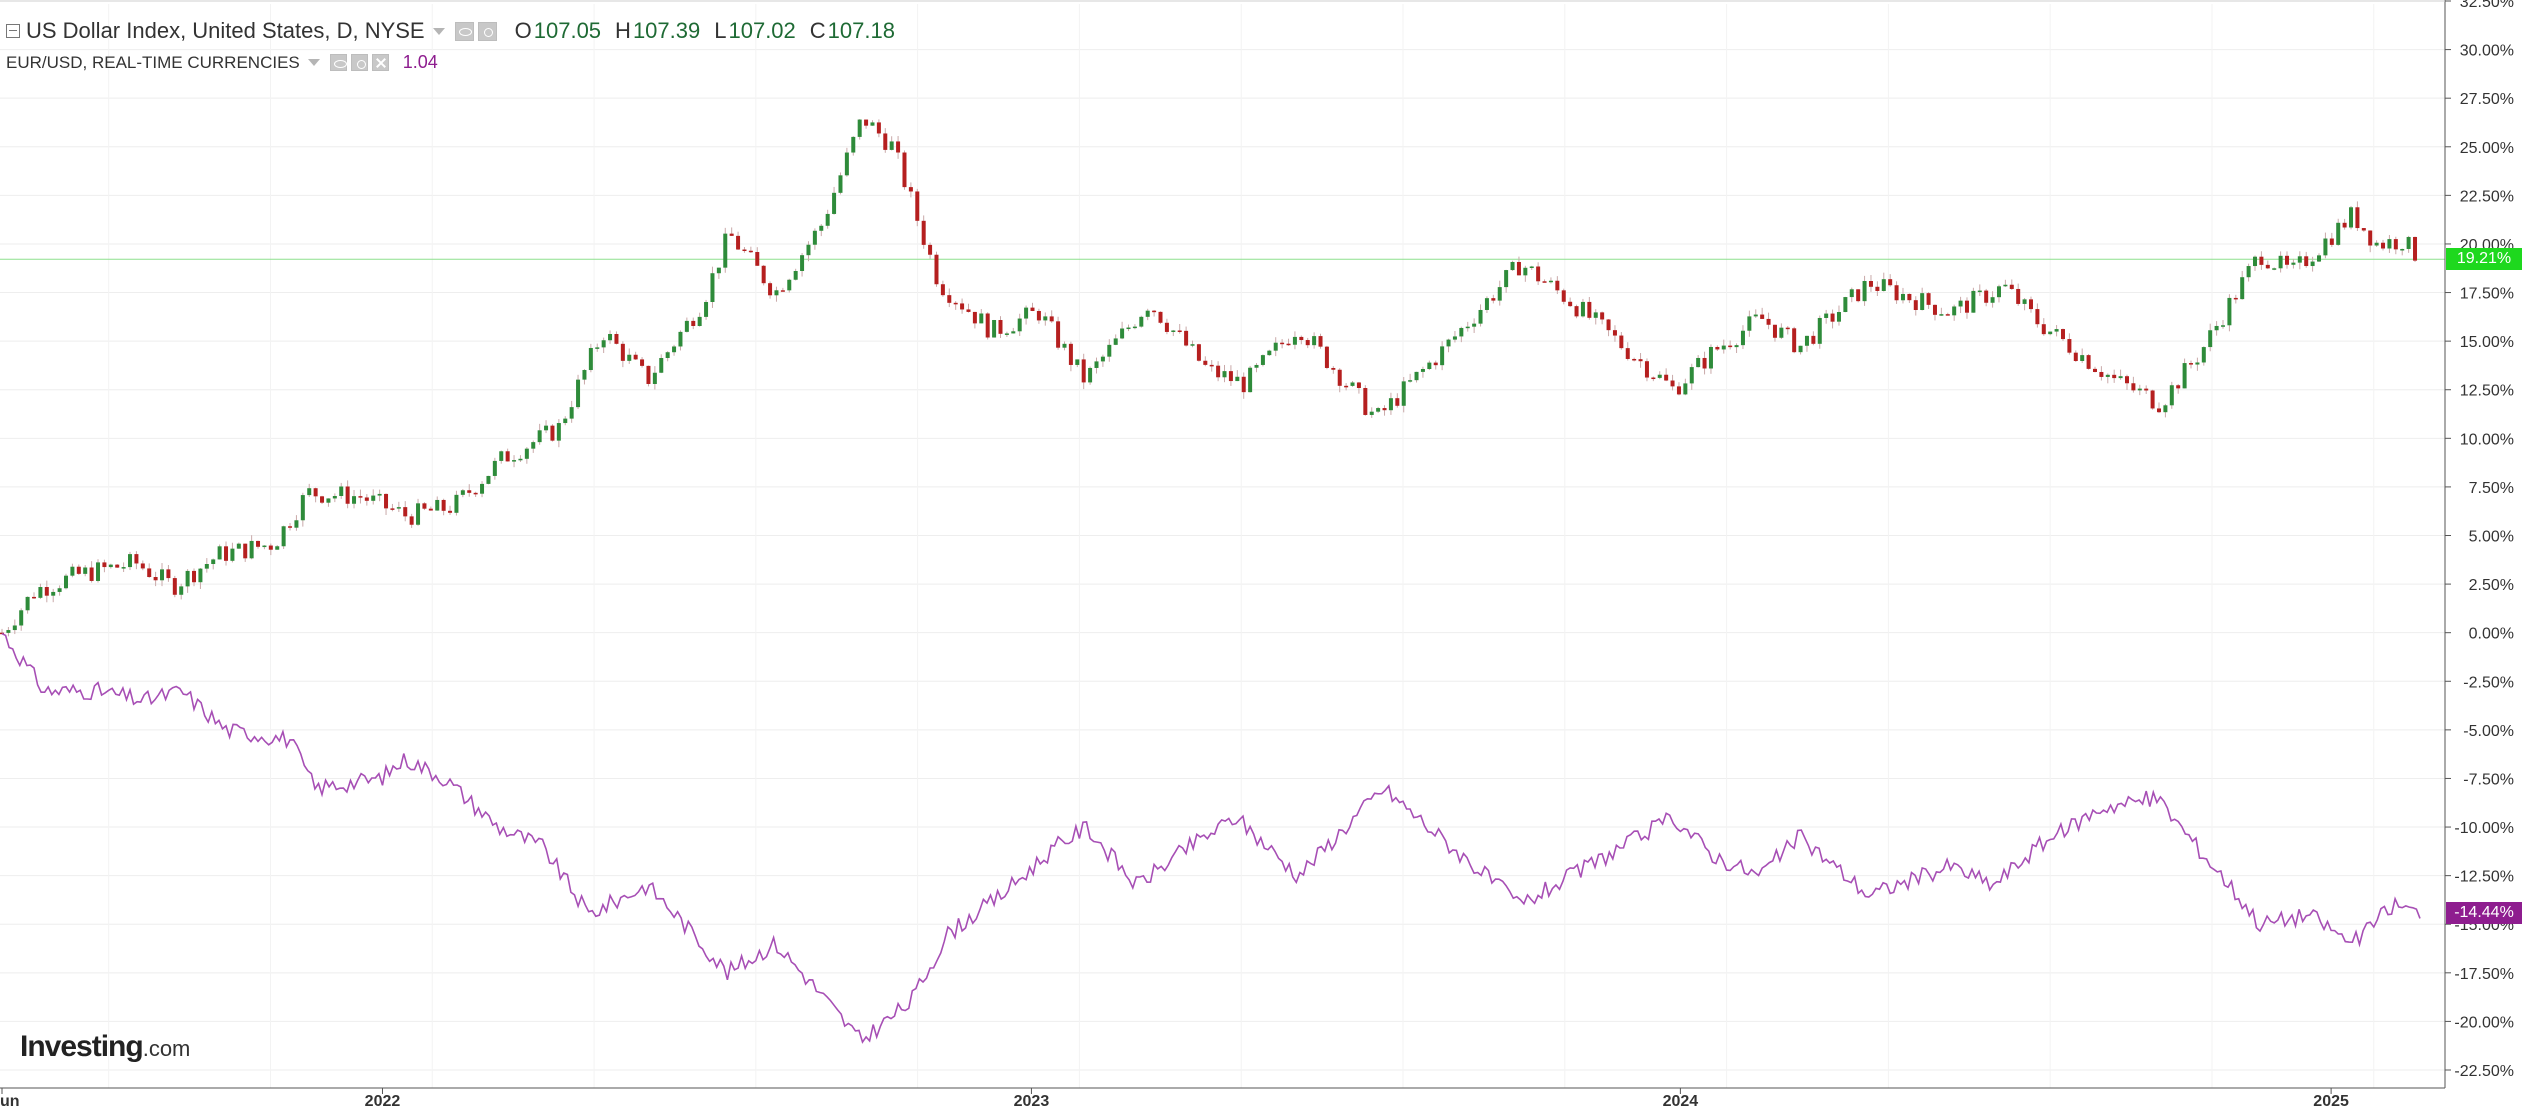 This screenshot has width=2522, height=1111. What do you see at coordinates (2487, 439) in the screenshot?
I see `y-tick-label: 10.00%` at bounding box center [2487, 439].